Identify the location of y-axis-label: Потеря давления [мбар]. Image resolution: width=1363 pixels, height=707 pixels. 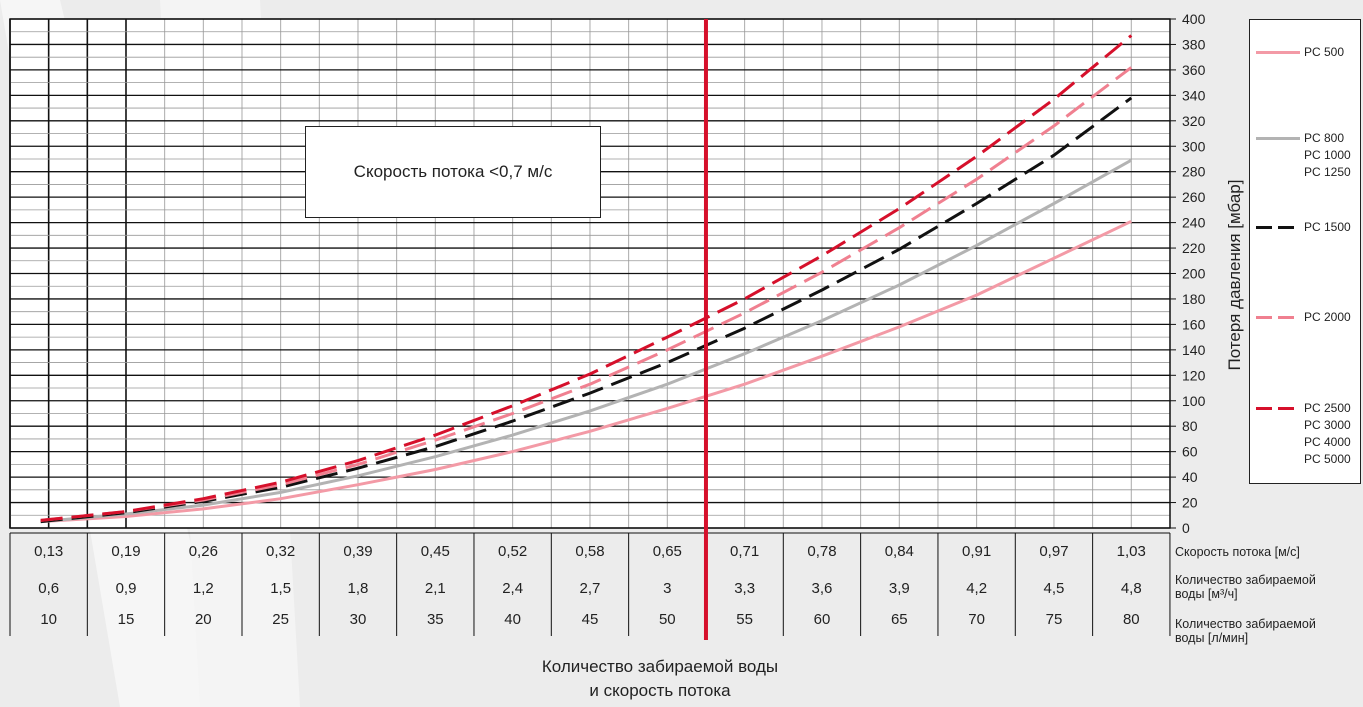
(1234, 275).